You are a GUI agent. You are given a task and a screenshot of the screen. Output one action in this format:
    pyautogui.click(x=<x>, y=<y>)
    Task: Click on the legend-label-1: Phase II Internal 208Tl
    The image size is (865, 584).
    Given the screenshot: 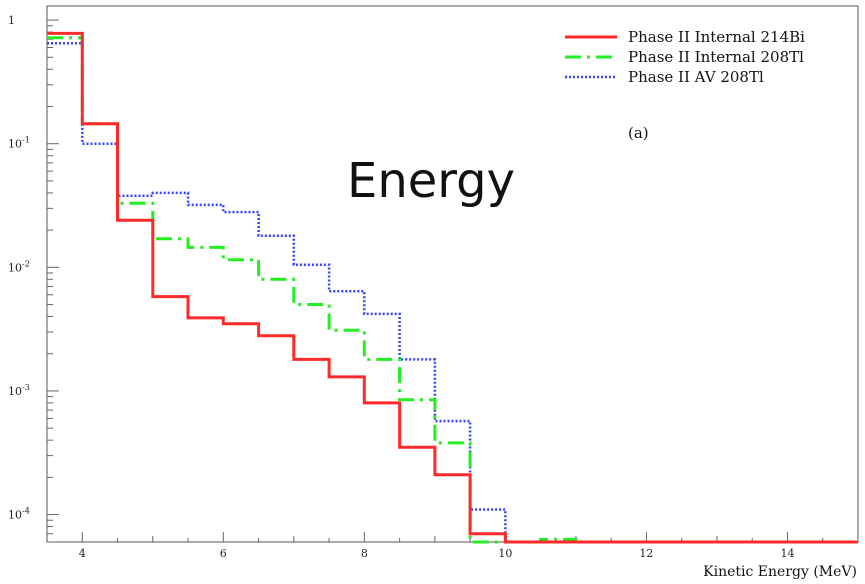 What is the action you would take?
    pyautogui.click(x=716, y=57)
    